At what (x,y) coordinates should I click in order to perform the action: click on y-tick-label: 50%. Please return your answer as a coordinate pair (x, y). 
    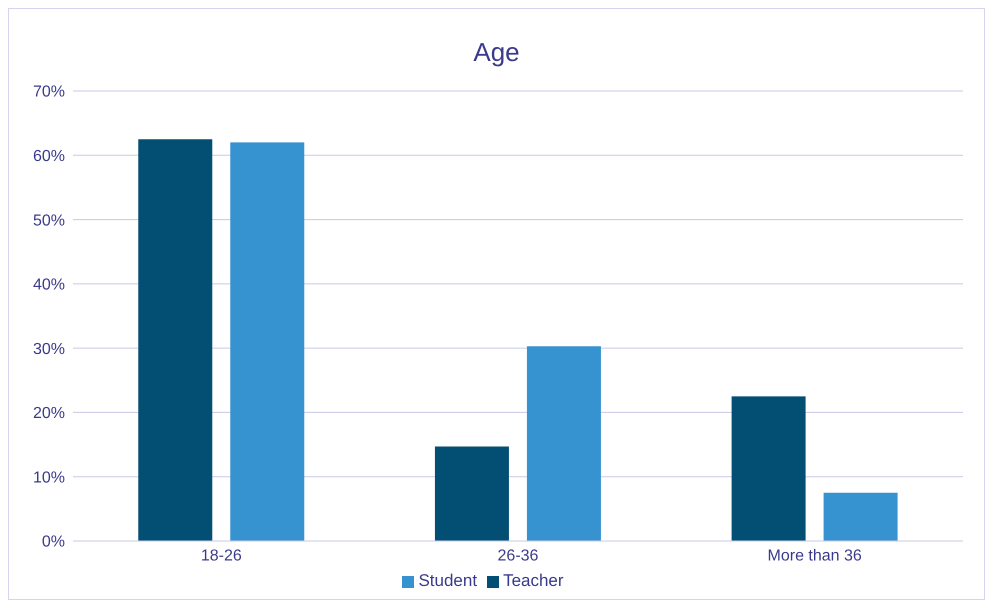
    Looking at the image, I should click on (48, 221).